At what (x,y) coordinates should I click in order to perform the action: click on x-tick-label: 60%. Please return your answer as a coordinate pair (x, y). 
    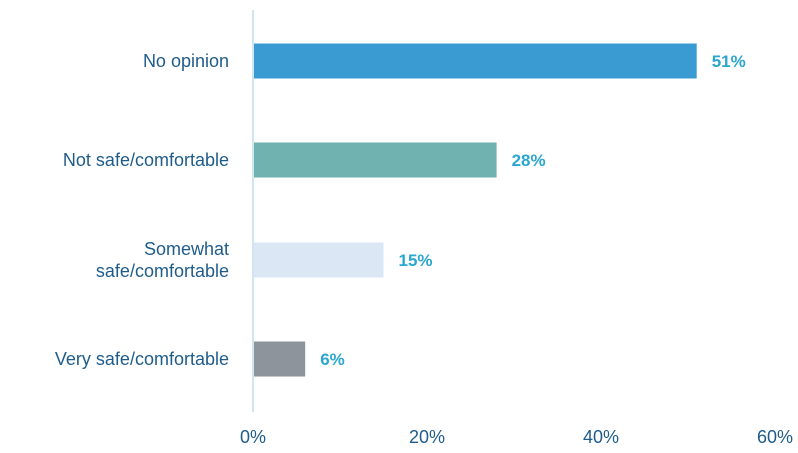
    Looking at the image, I should click on (775, 437).